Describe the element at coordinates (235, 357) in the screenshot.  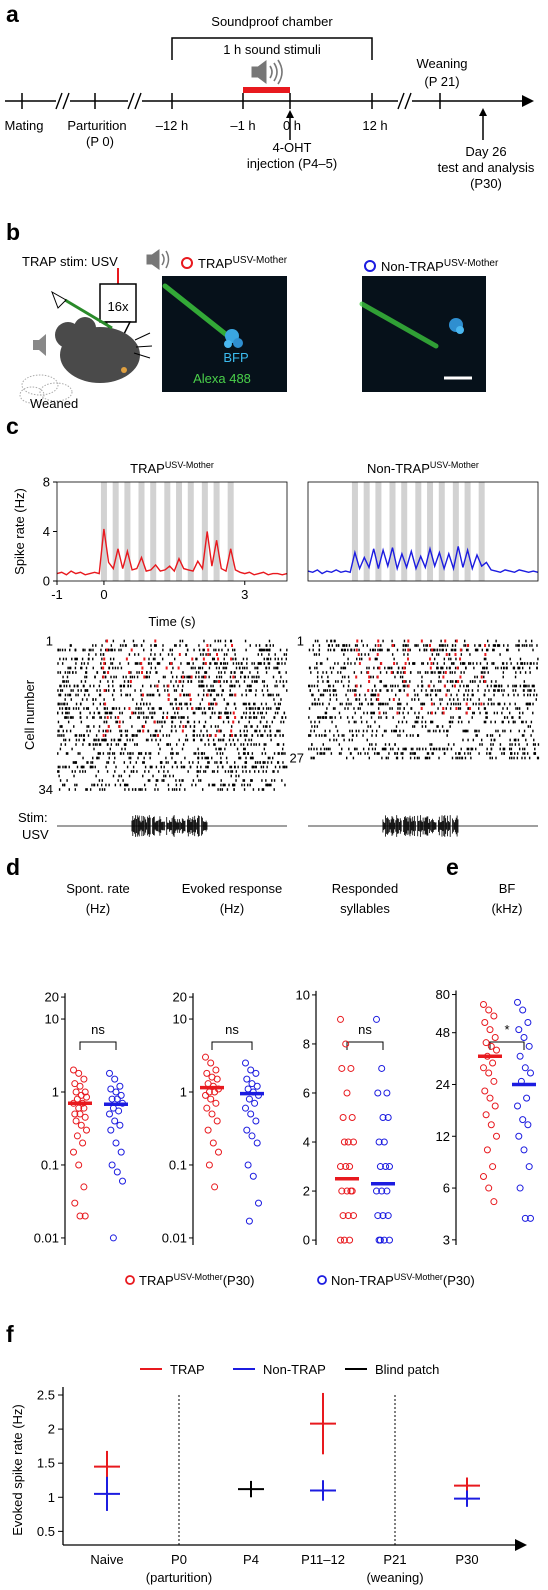
I see `stain-label: BFP` at that location.